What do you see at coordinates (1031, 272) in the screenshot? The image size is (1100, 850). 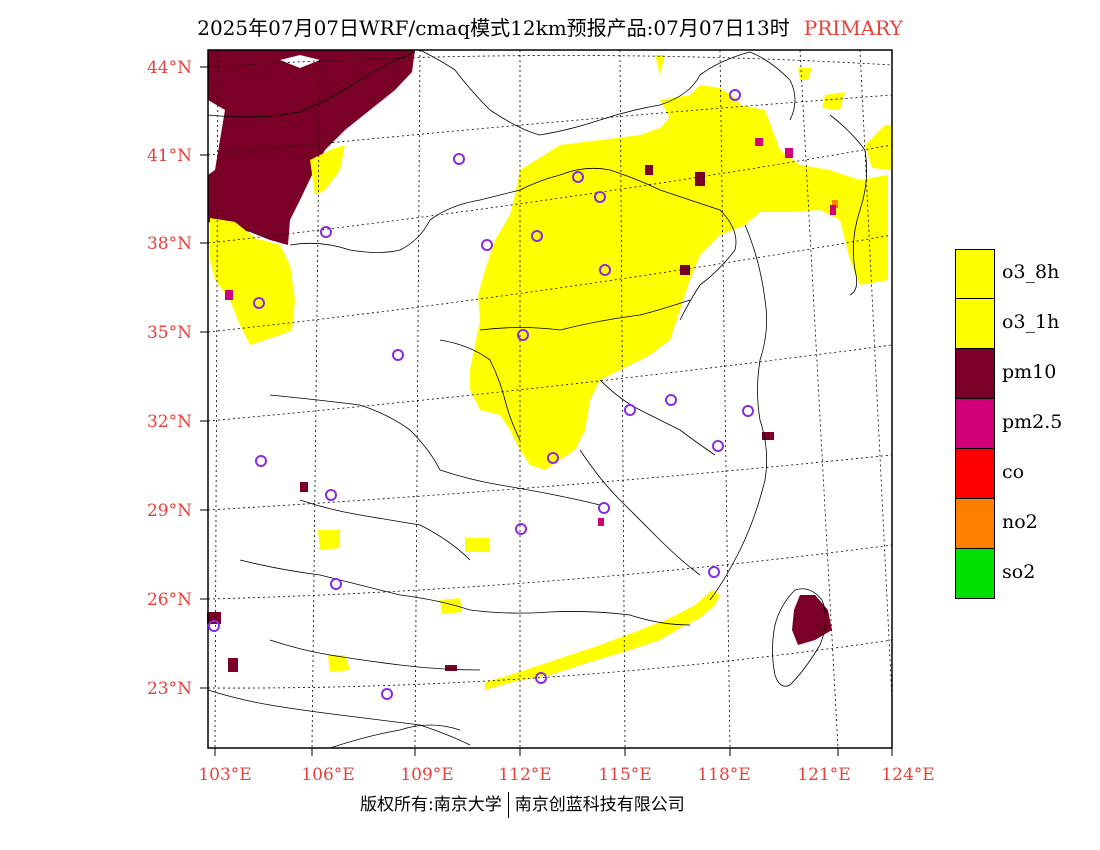 I see `legend-label: o3_8h` at bounding box center [1031, 272].